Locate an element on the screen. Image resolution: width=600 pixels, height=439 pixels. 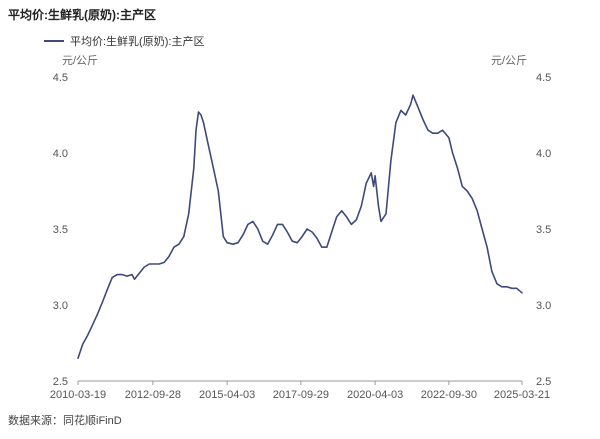
y-tick-left: 3.5 is located at coordinates (60, 230).